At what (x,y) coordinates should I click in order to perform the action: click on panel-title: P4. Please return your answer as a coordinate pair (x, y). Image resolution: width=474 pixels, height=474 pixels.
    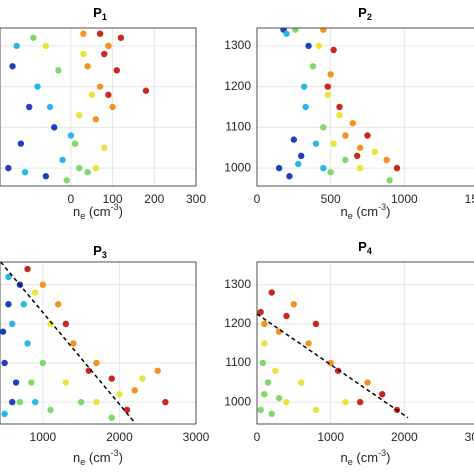
    Looking at the image, I should click on (365, 247).